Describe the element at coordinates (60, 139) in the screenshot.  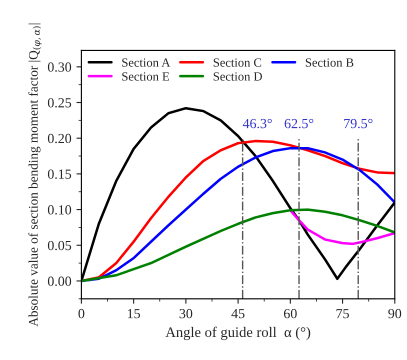
I see `y-tick-label: 0.20` at that location.